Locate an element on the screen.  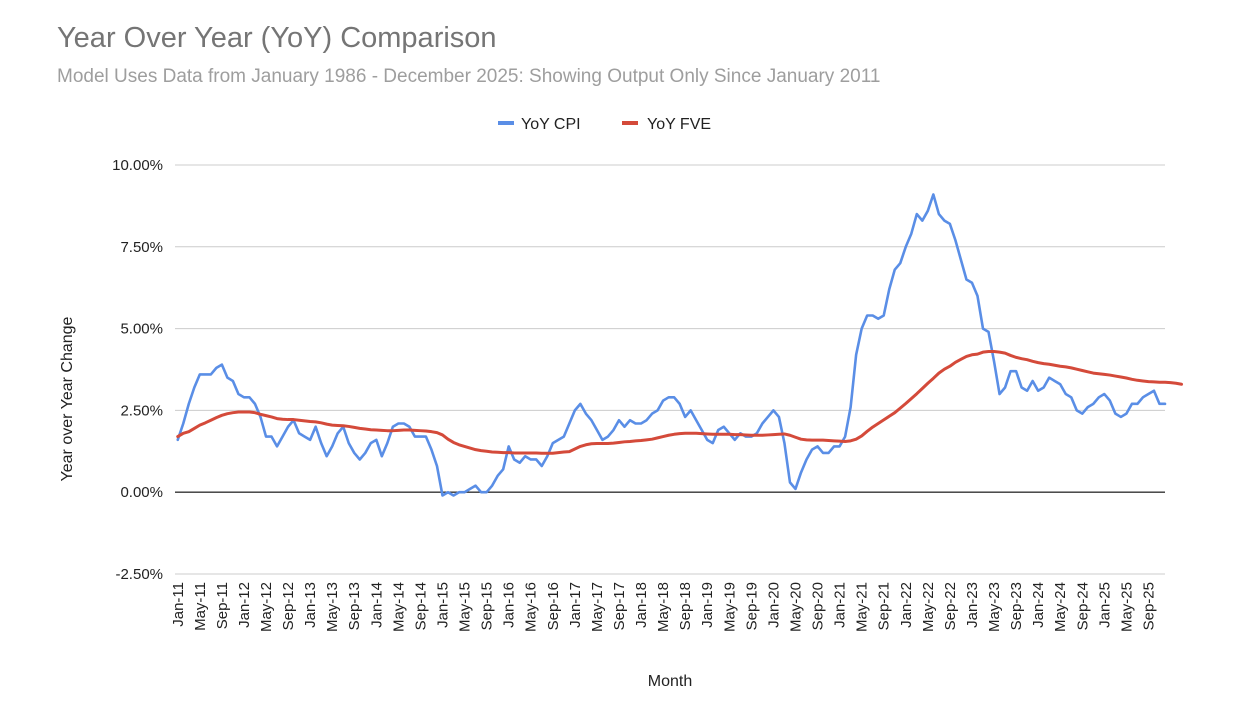
x-tick-label: May-18 is located at coordinates (663, 607).